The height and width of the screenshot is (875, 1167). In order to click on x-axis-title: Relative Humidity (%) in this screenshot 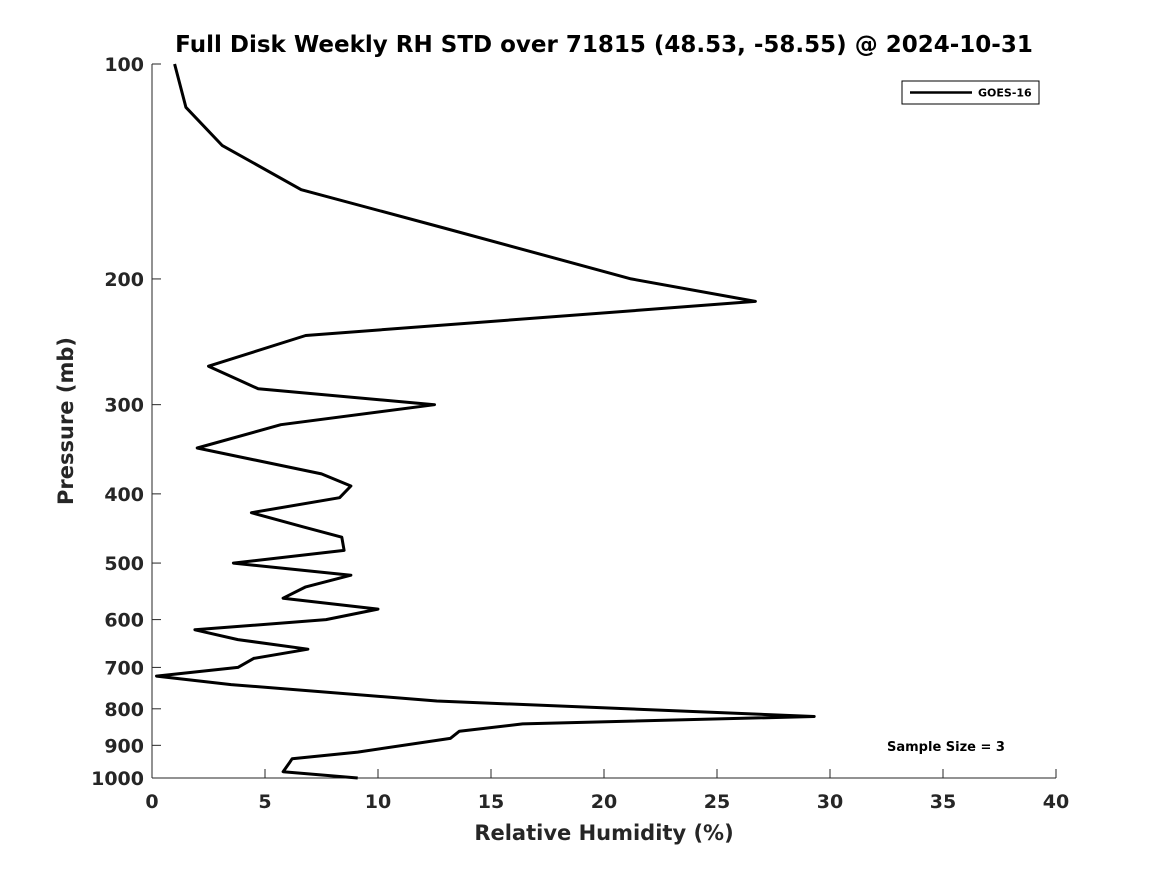, I will do `click(603, 833)`.